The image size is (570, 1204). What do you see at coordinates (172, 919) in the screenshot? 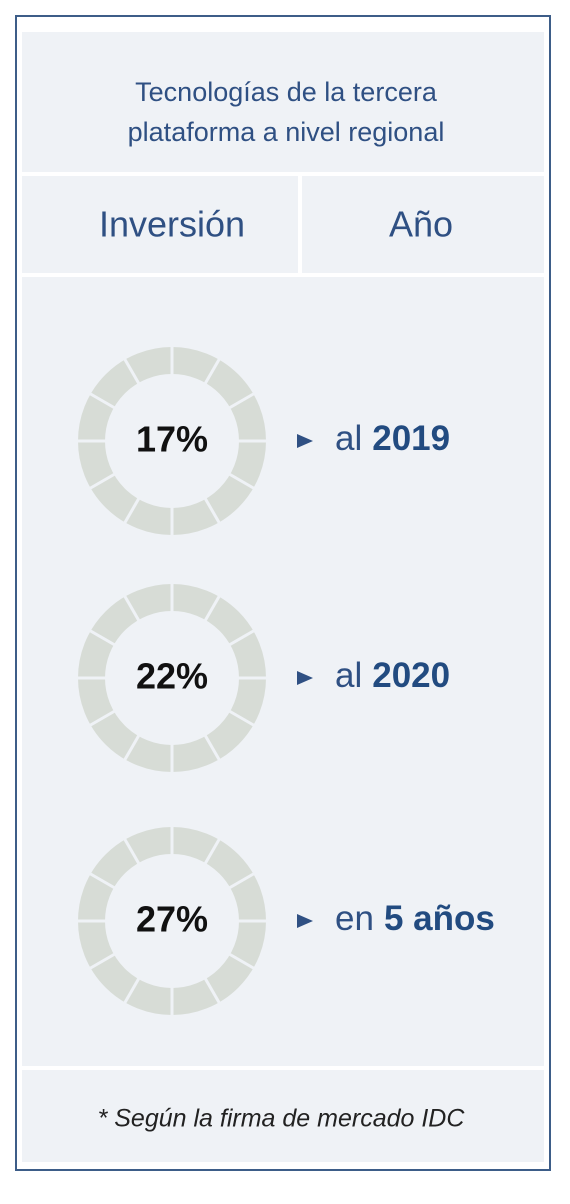
I see `percent: 27%` at bounding box center [172, 919].